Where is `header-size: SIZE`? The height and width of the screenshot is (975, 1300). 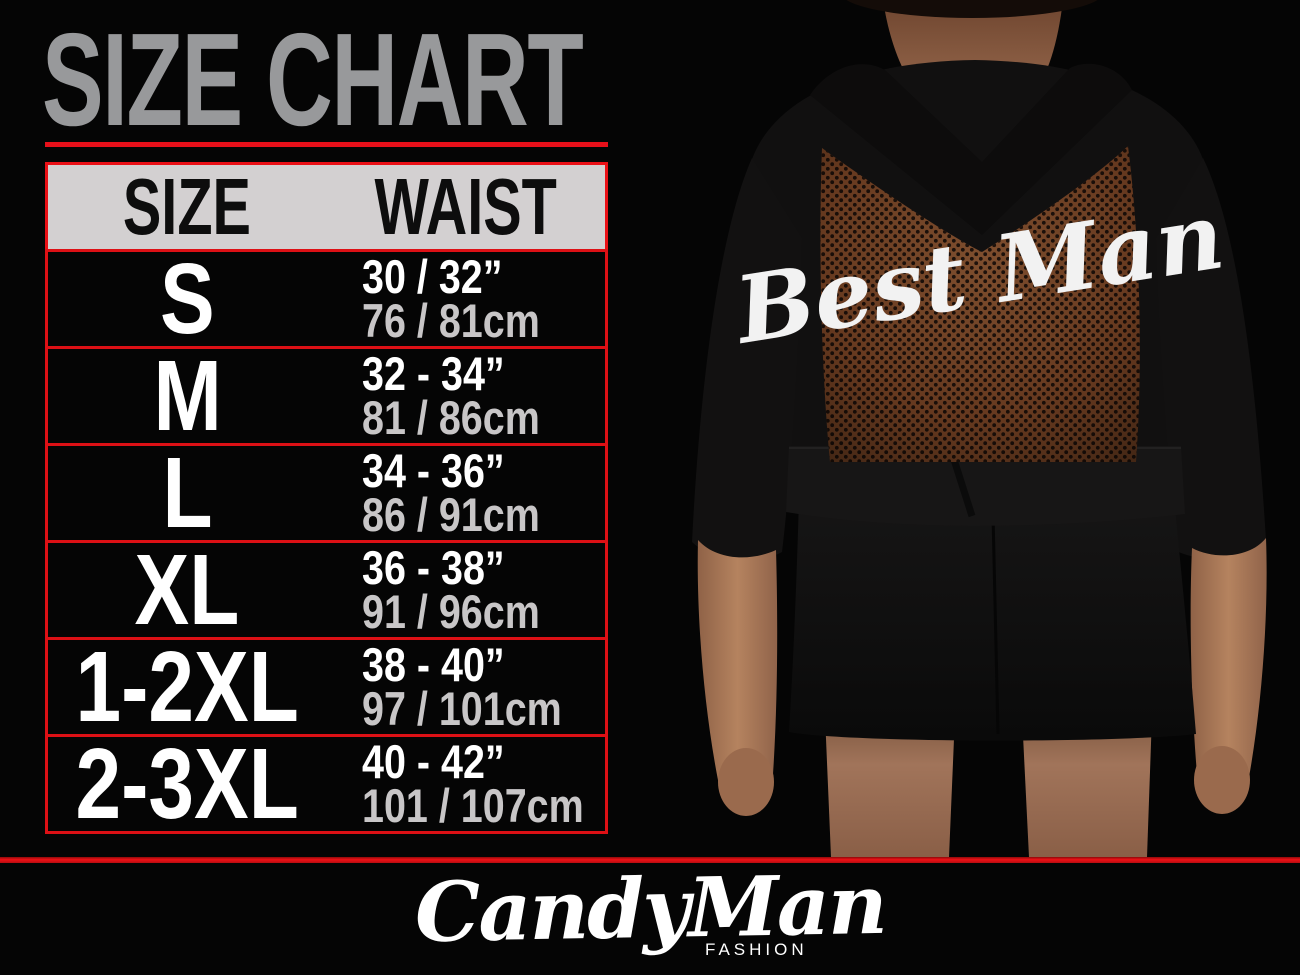 header-size: SIZE is located at coordinates (187, 207).